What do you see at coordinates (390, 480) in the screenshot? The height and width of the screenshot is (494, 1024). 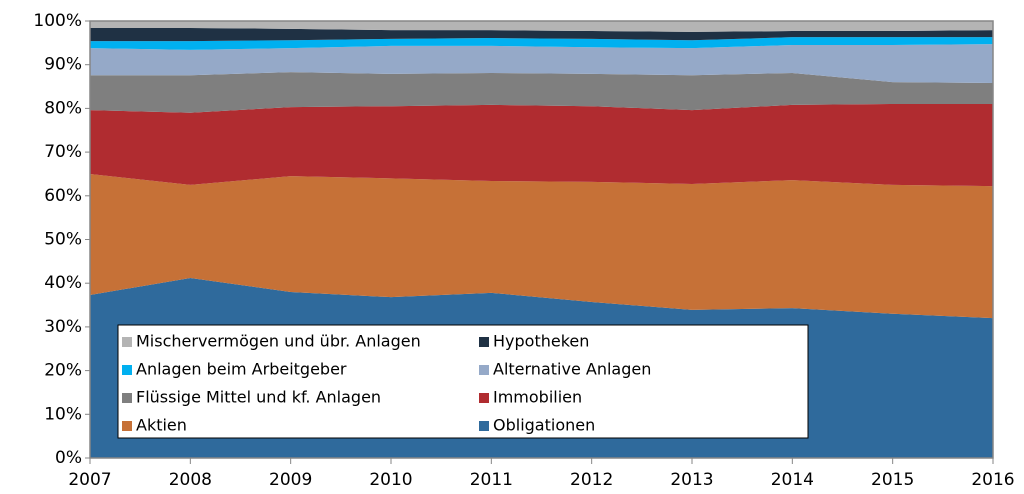 I see `x-tick-label: 2010` at bounding box center [390, 480].